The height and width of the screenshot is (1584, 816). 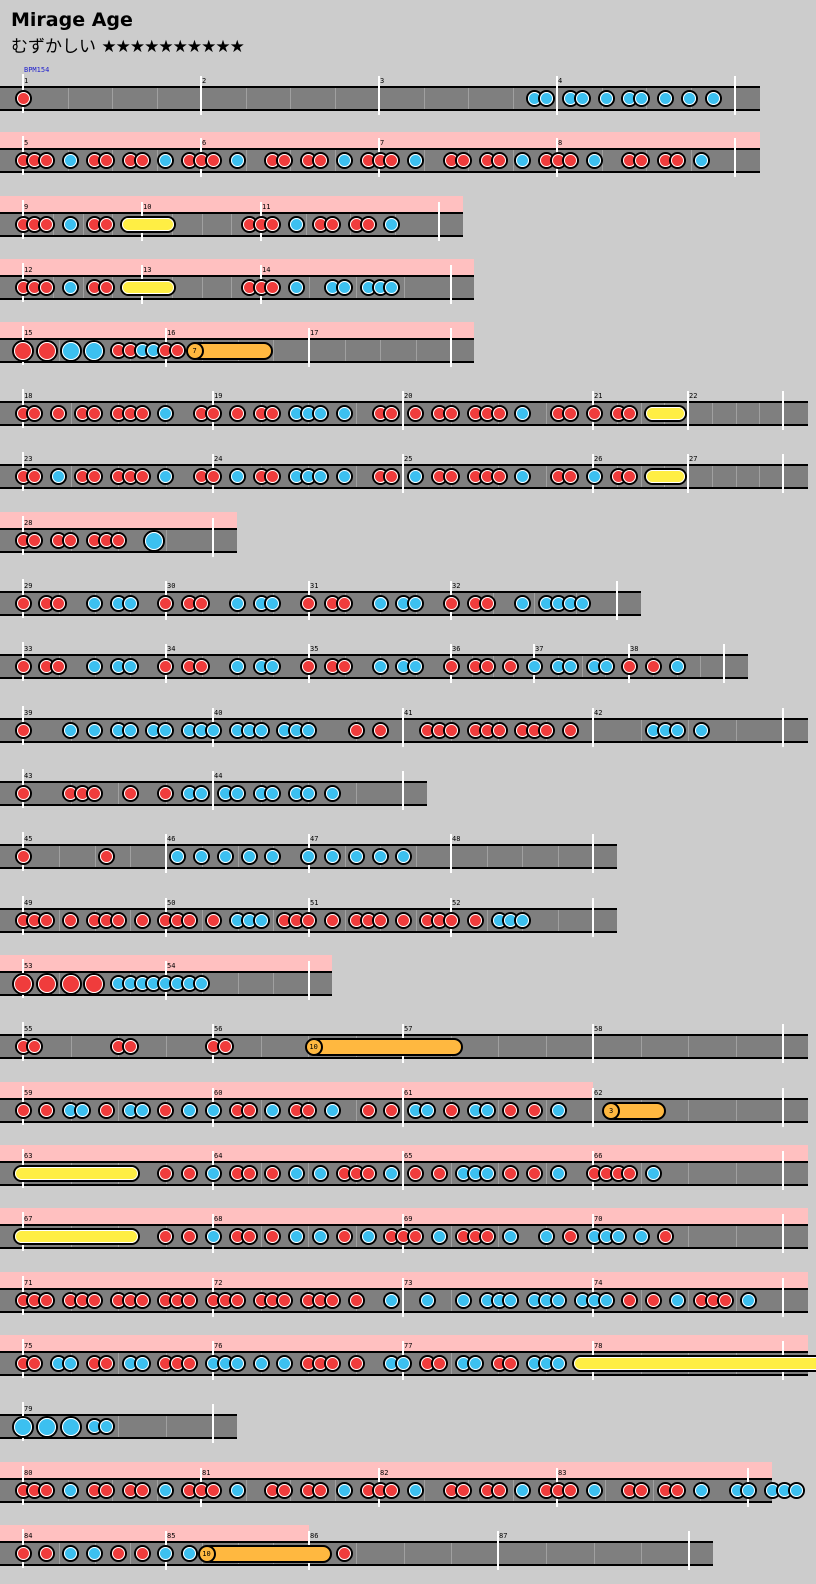 What do you see at coordinates (72, 20) in the screenshot?
I see `song-title: Mirage Age` at bounding box center [72, 20].